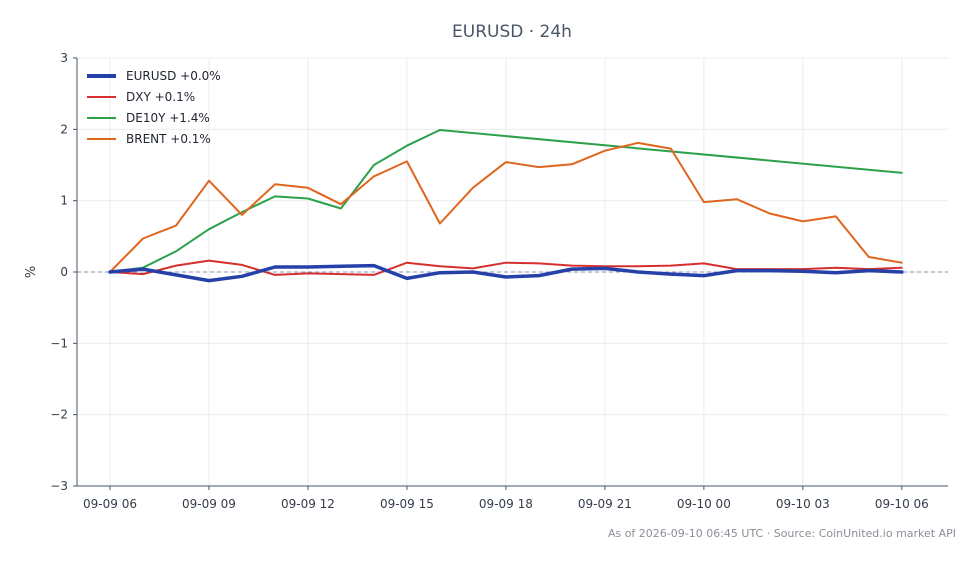 The height and width of the screenshot is (564, 980). I want to click on y-axis-label: %, so click(31, 272).